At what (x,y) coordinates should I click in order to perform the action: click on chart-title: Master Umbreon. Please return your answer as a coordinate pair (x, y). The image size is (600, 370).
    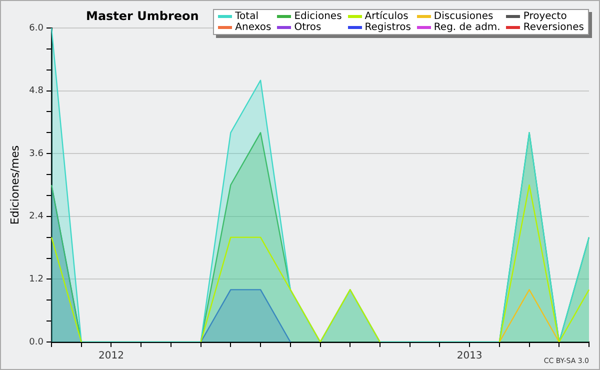
    Looking at the image, I should click on (142, 16).